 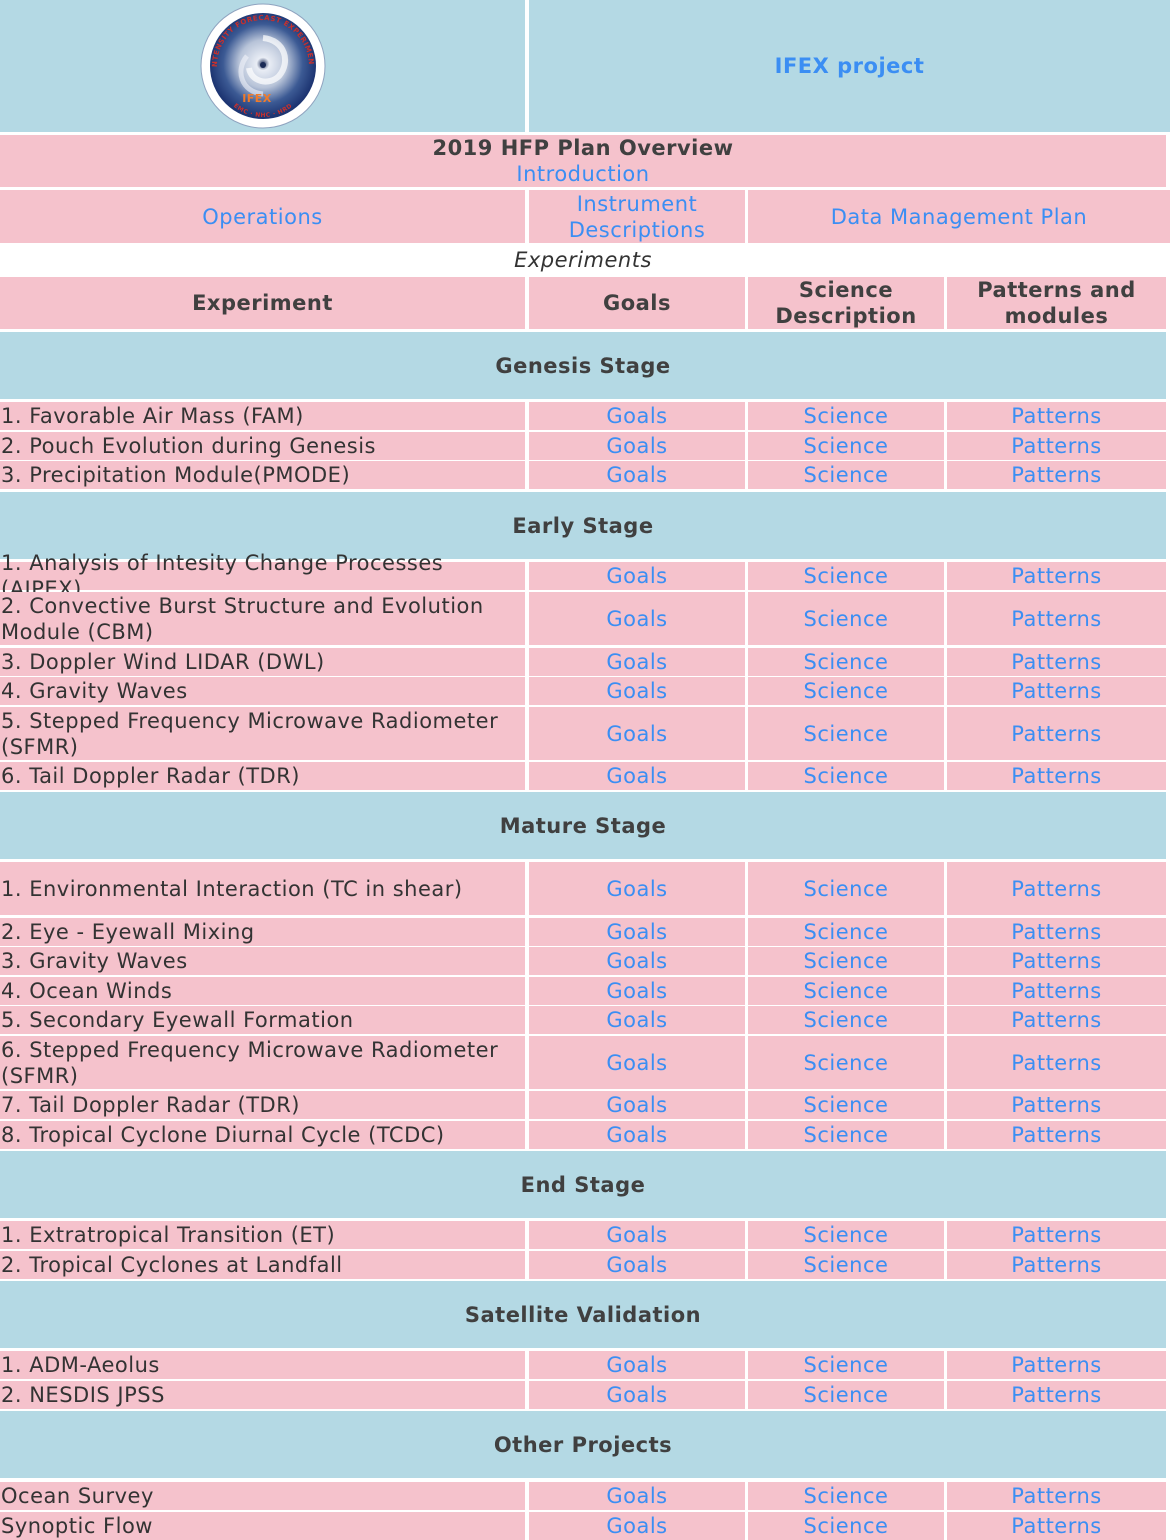 I want to click on introduction-link: Introduction, so click(x=583, y=174).